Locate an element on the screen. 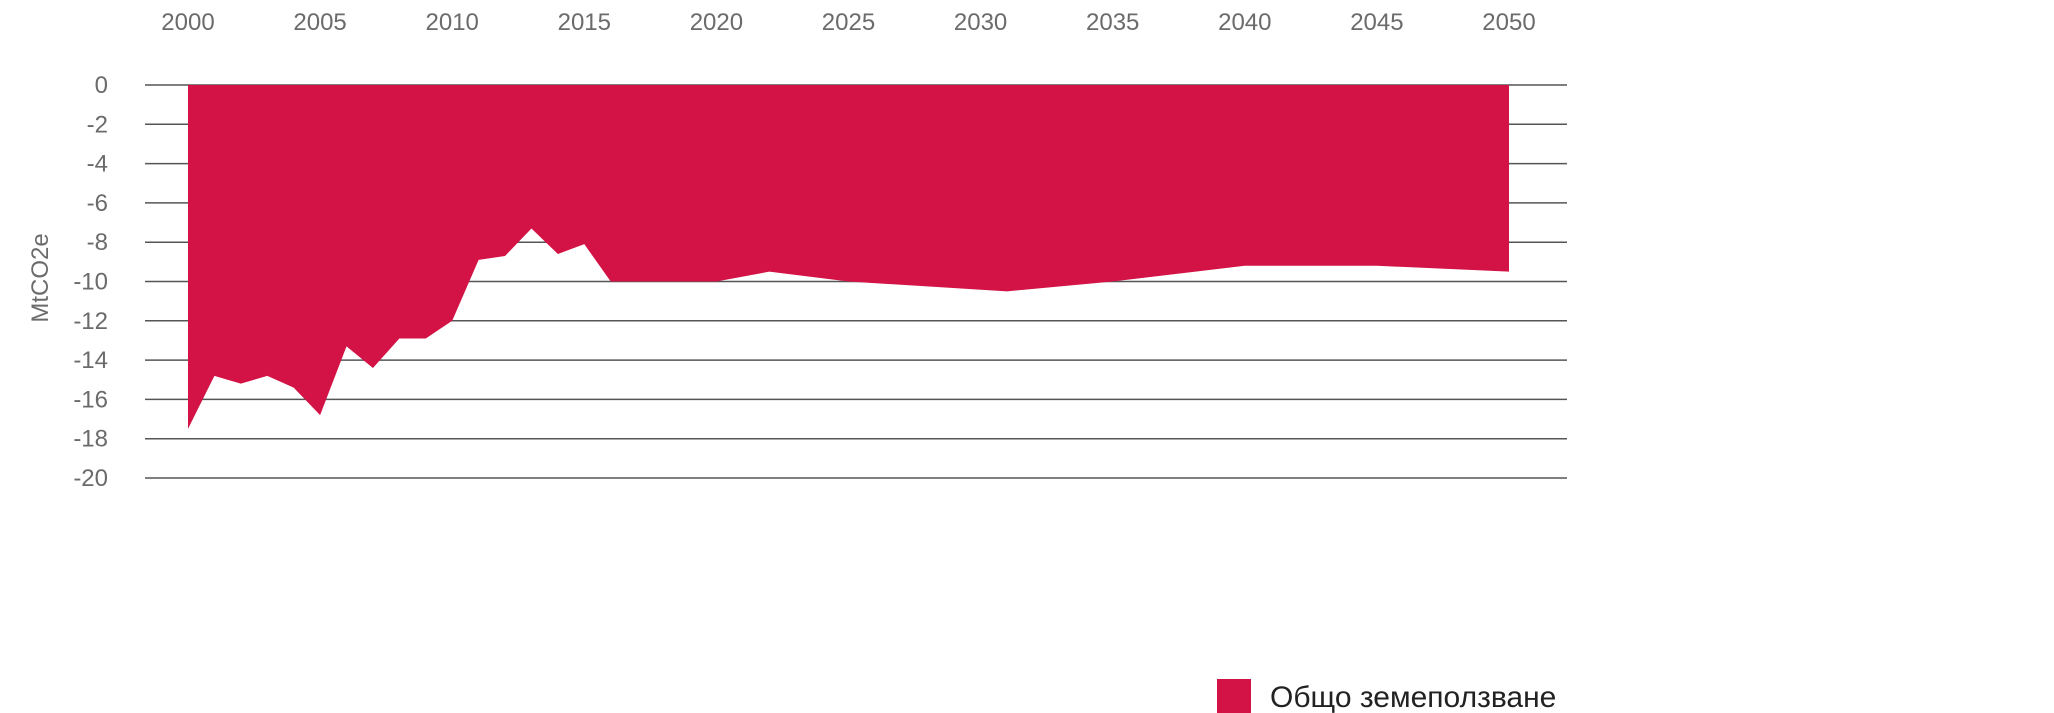  x-tick-label: 2005 is located at coordinates (319, 22).